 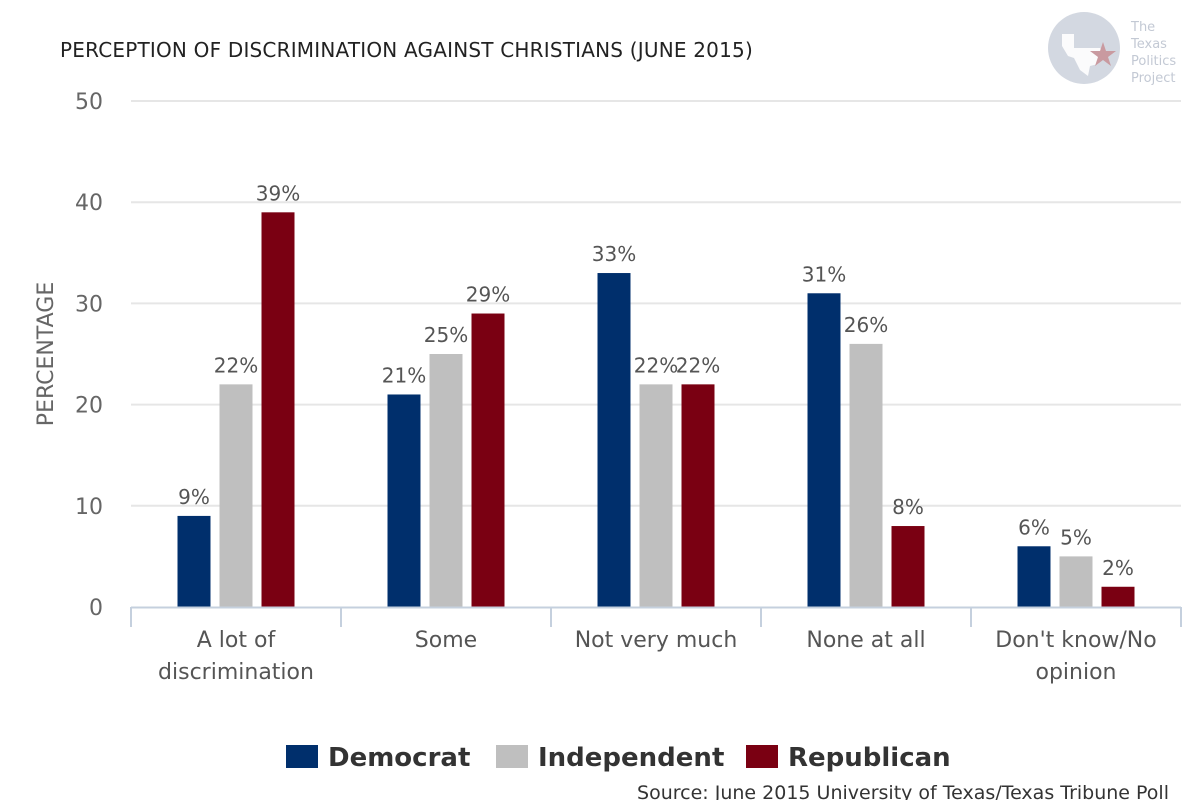 I want to click on data-label: 9%, so click(x=194, y=497).